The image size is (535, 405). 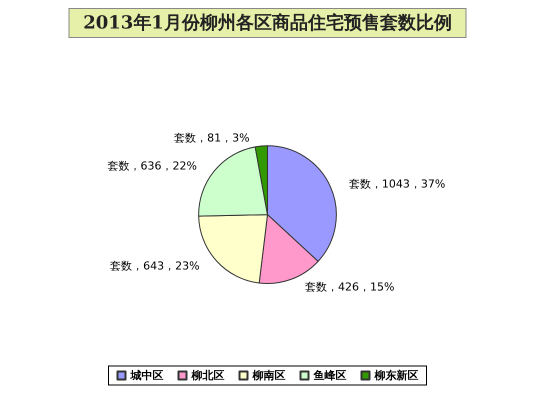 I want to click on data-label: 套数，1043，37%, so click(x=397, y=183).